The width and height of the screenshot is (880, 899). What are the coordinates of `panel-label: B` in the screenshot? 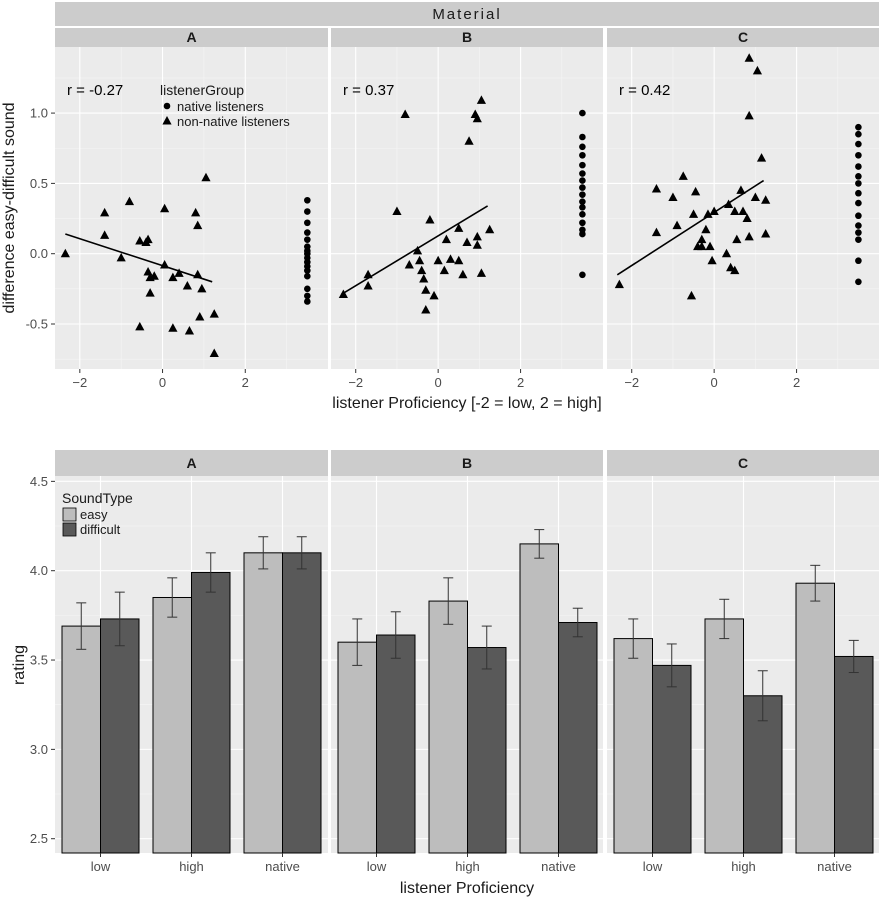 It's located at (467, 37).